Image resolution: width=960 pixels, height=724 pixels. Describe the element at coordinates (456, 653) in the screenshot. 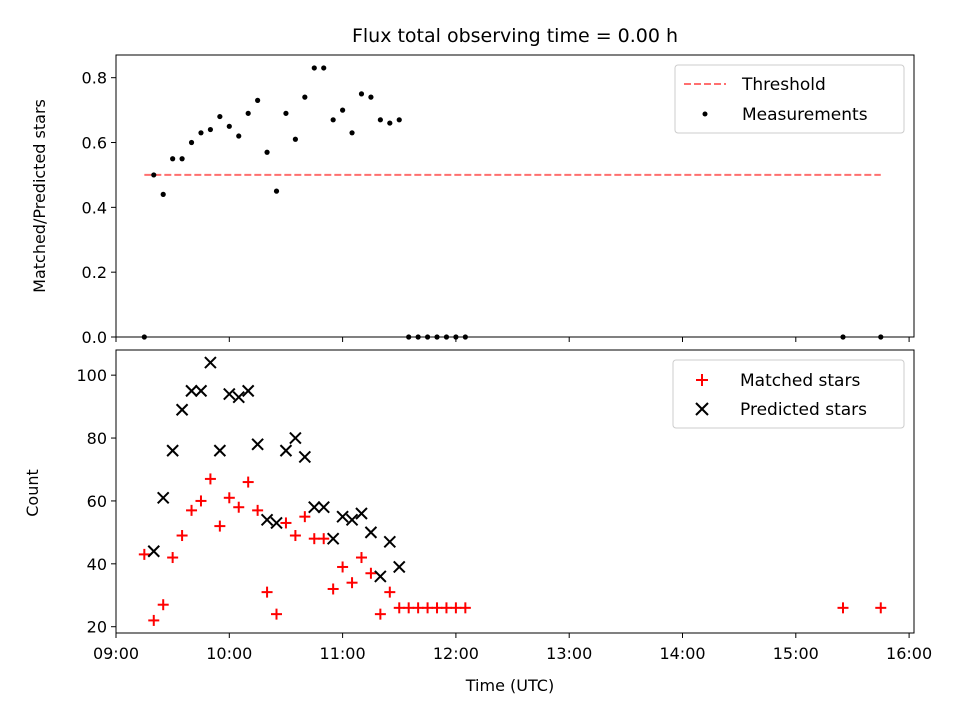

I see `bottom-x-tick-label: 12:00` at that location.